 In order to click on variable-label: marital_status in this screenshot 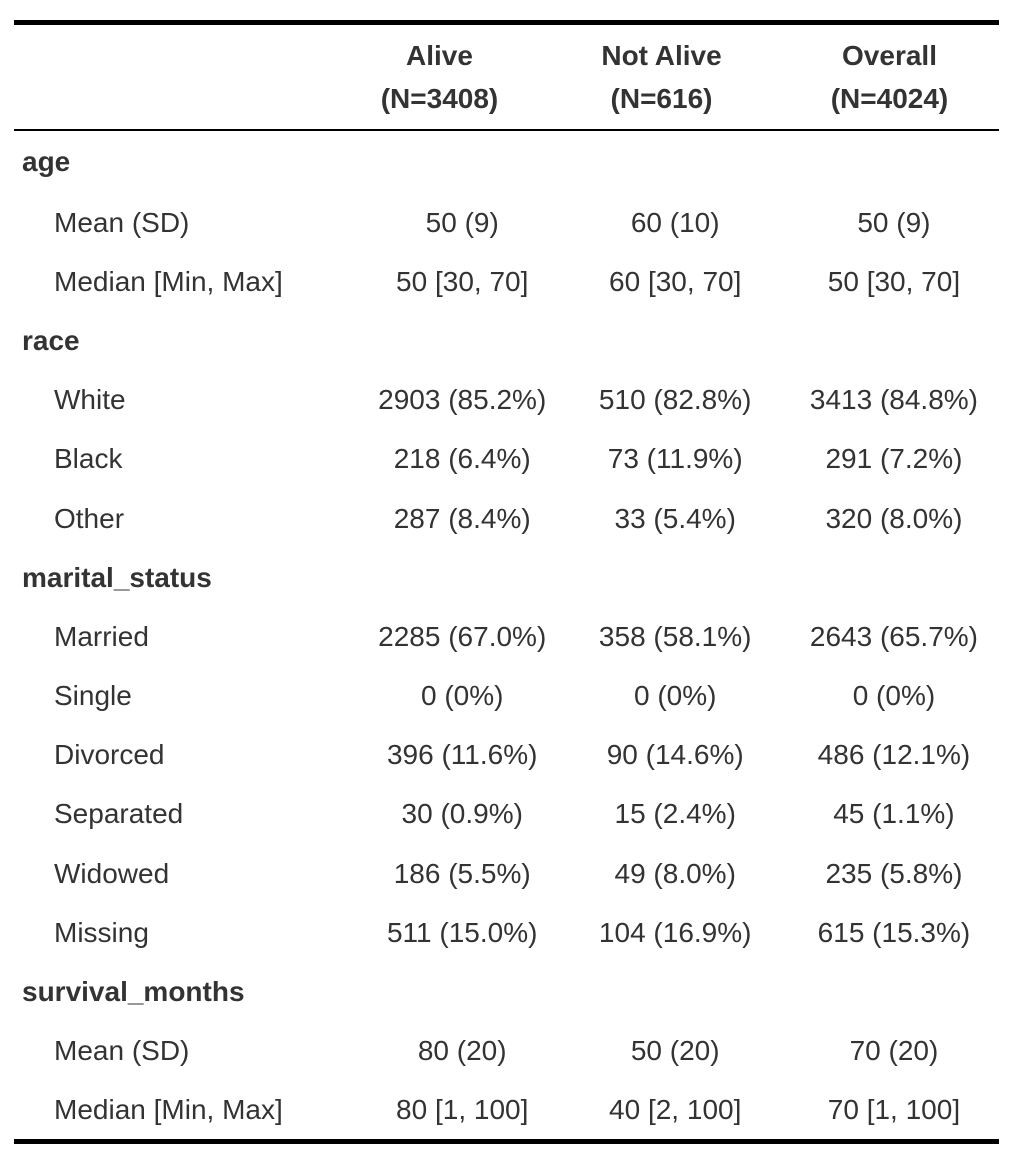, I will do `click(117, 577)`.